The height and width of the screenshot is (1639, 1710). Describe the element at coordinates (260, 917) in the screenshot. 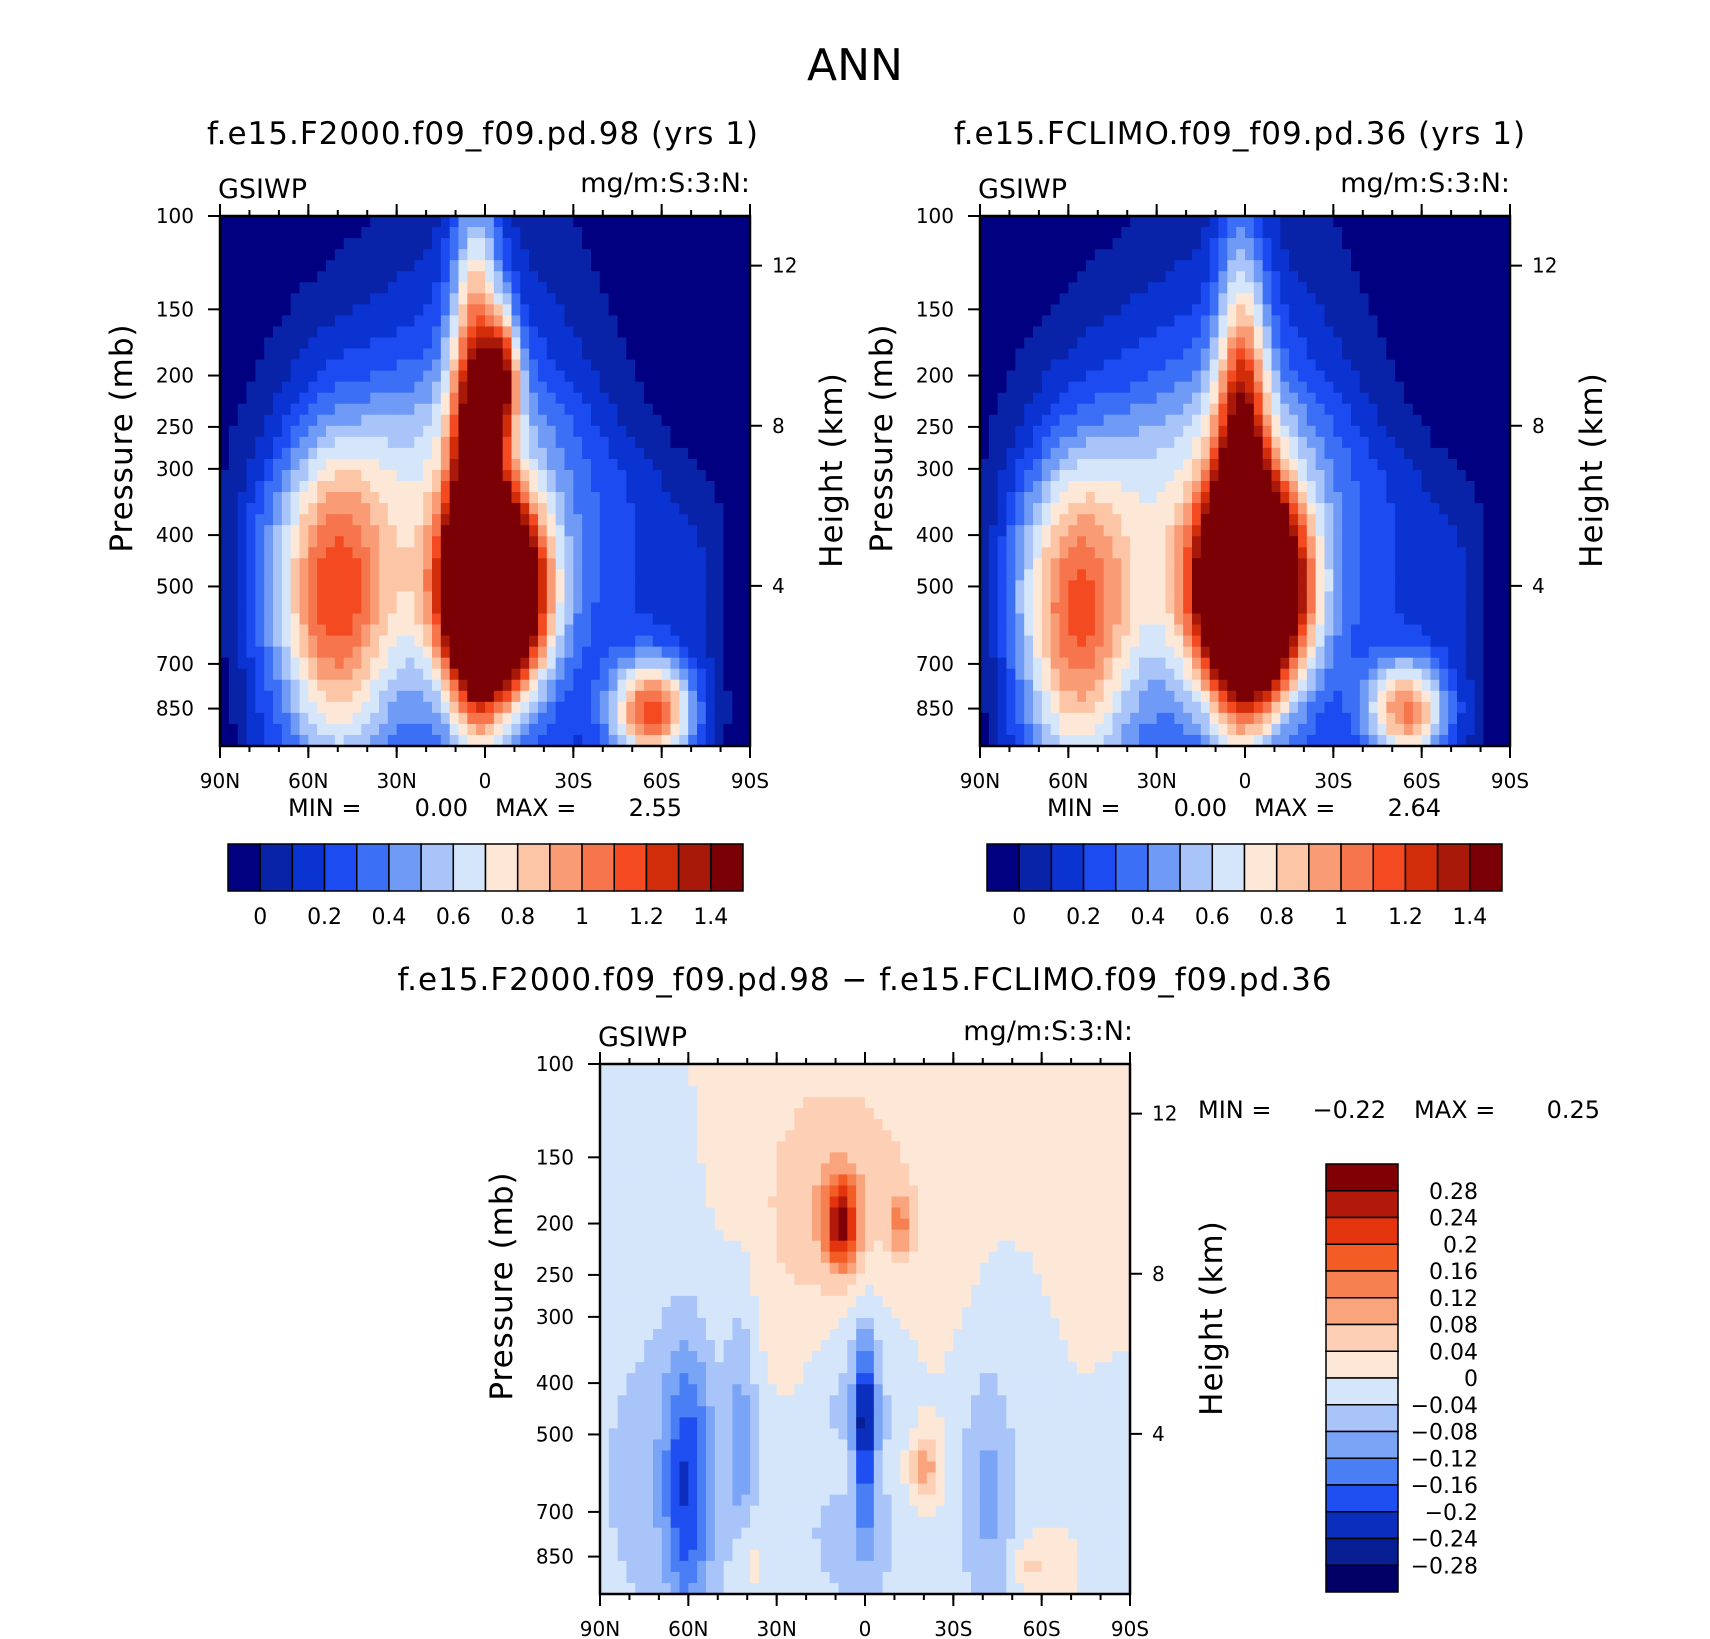

I see `left-colorbar-label: 0` at that location.